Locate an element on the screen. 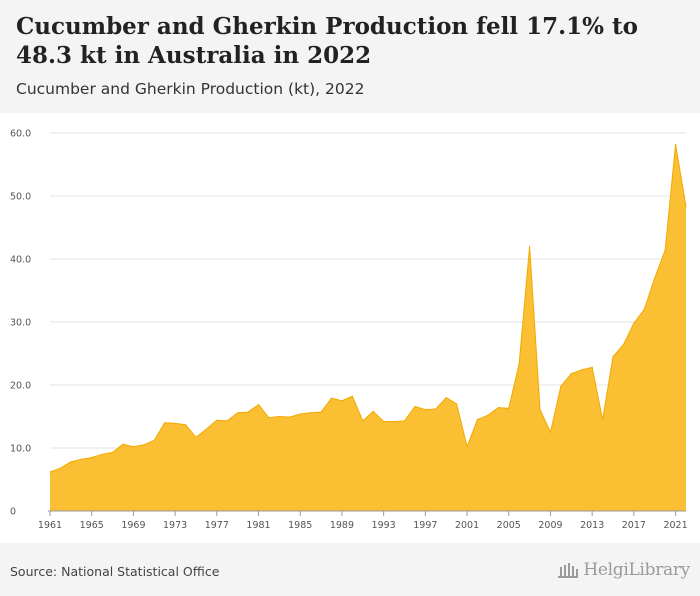 This screenshot has height=596, width=700. x-tick-label: 2013 is located at coordinates (592, 525).